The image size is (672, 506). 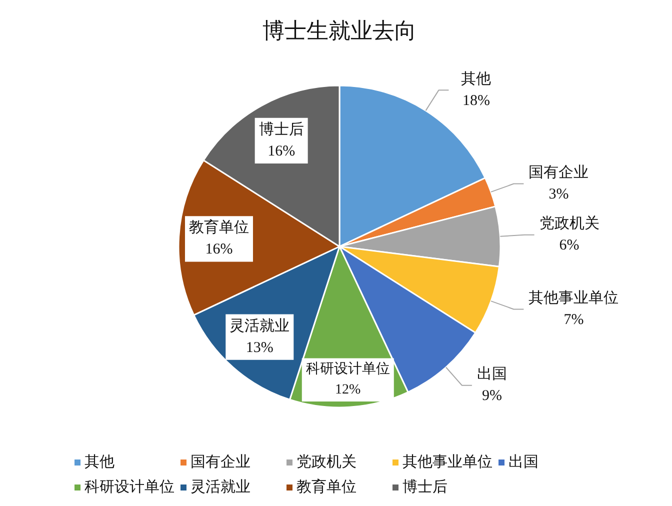 What do you see at coordinates (348, 369) in the screenshot?
I see `slice-label: 科研设计单位` at bounding box center [348, 369].